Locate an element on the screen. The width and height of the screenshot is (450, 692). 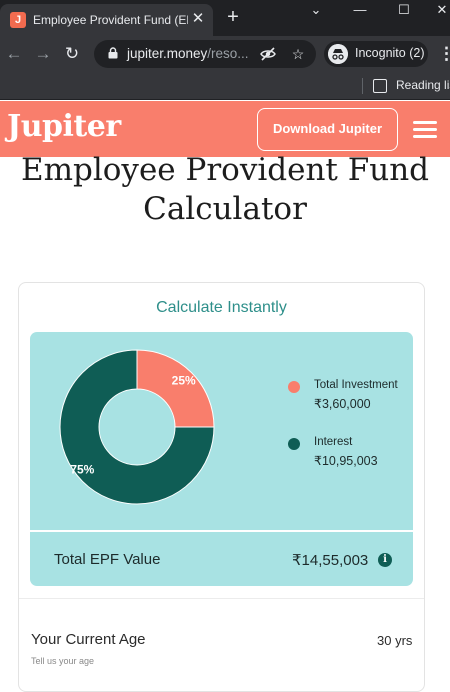
incognito-badge: Incognito (2) is located at coordinates (376, 54).